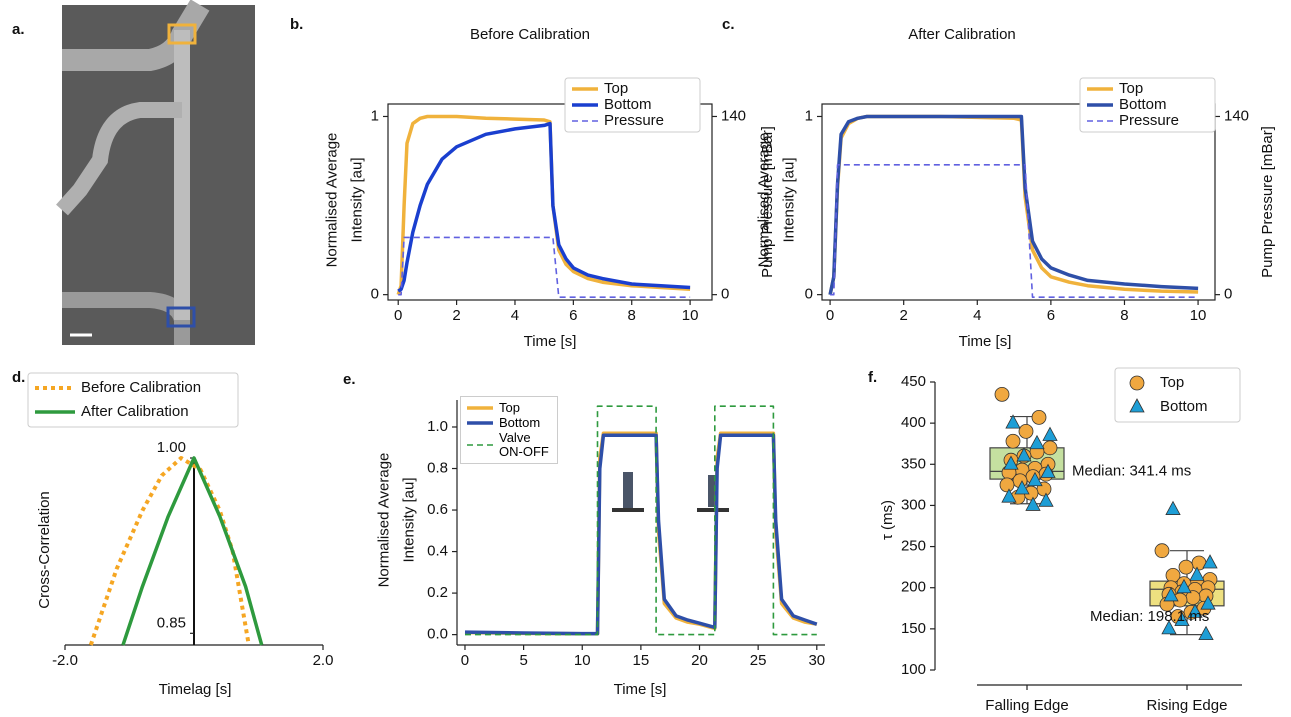 This screenshot has width=1291, height=717. I want to click on y-axis-label: τ (ms), so click(887, 520).